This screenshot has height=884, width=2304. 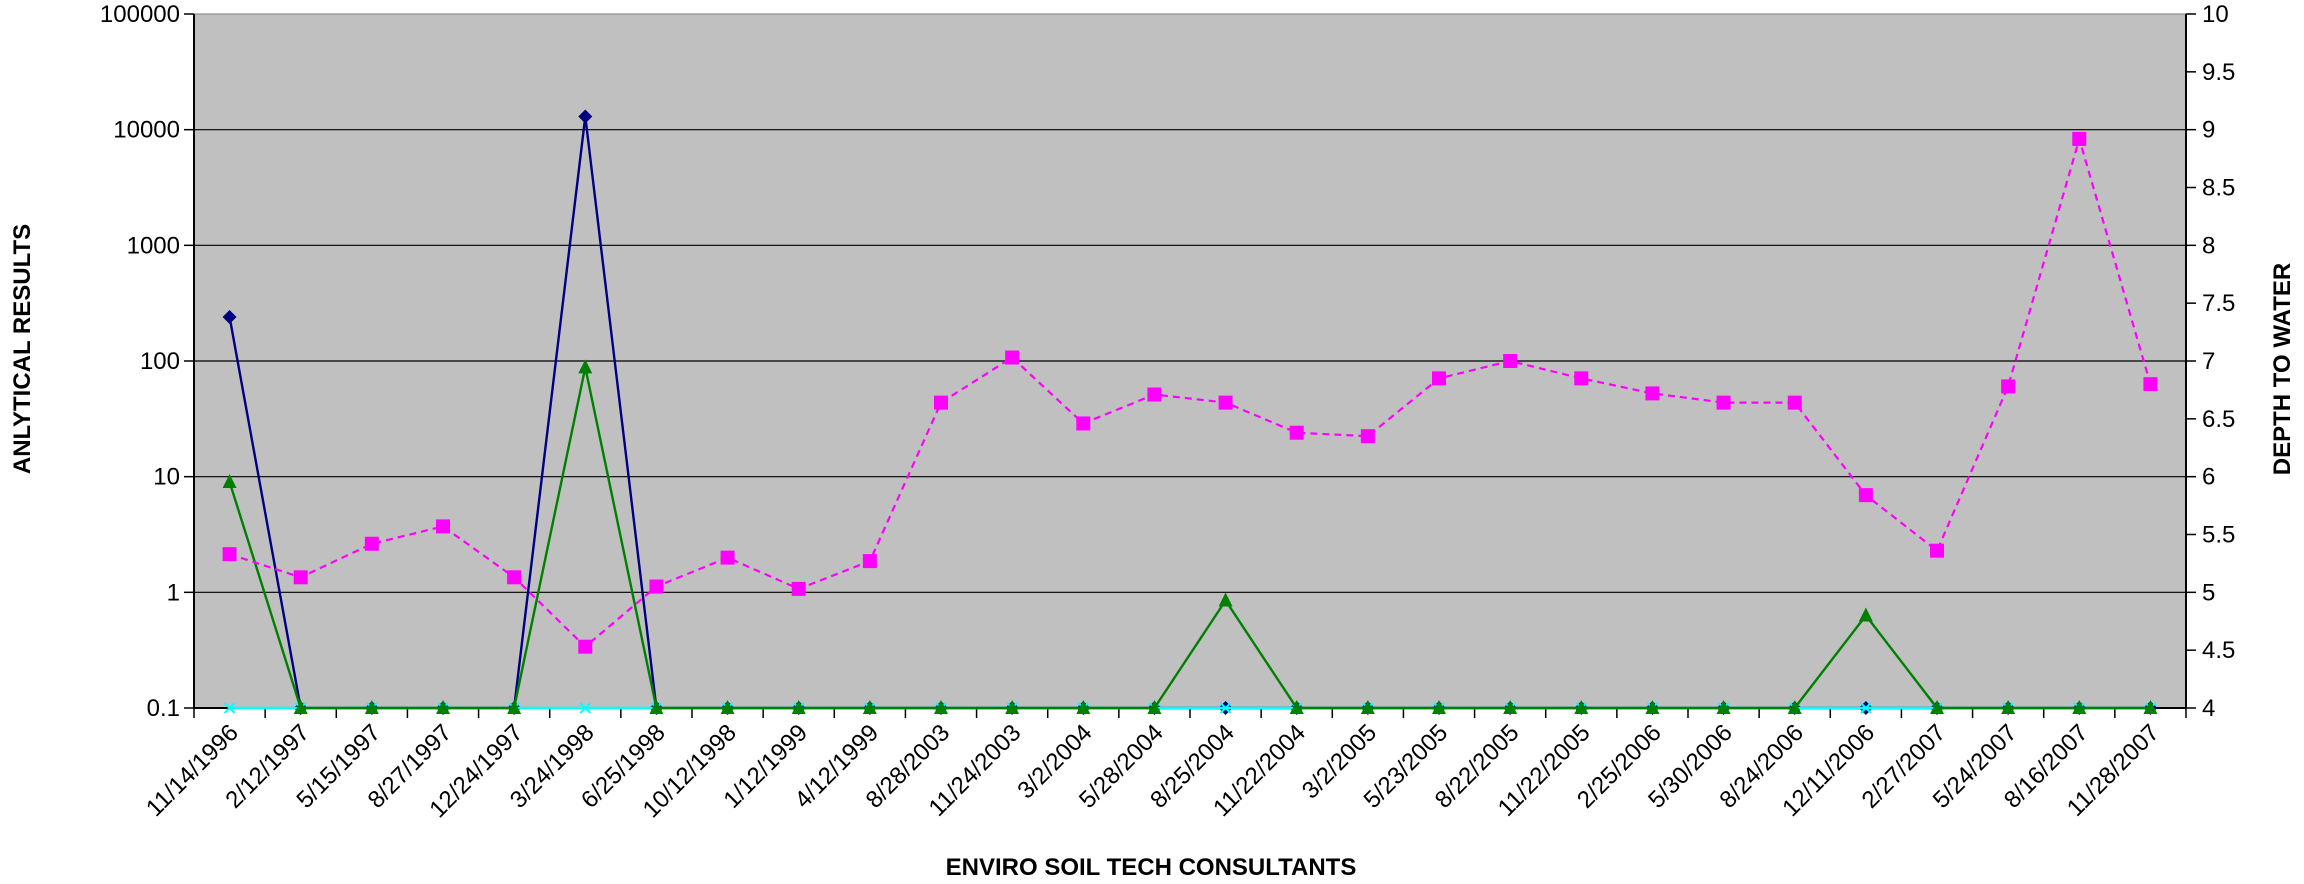 What do you see at coordinates (2208, 708) in the screenshot?
I see `y2-tick-label: 4` at bounding box center [2208, 708].